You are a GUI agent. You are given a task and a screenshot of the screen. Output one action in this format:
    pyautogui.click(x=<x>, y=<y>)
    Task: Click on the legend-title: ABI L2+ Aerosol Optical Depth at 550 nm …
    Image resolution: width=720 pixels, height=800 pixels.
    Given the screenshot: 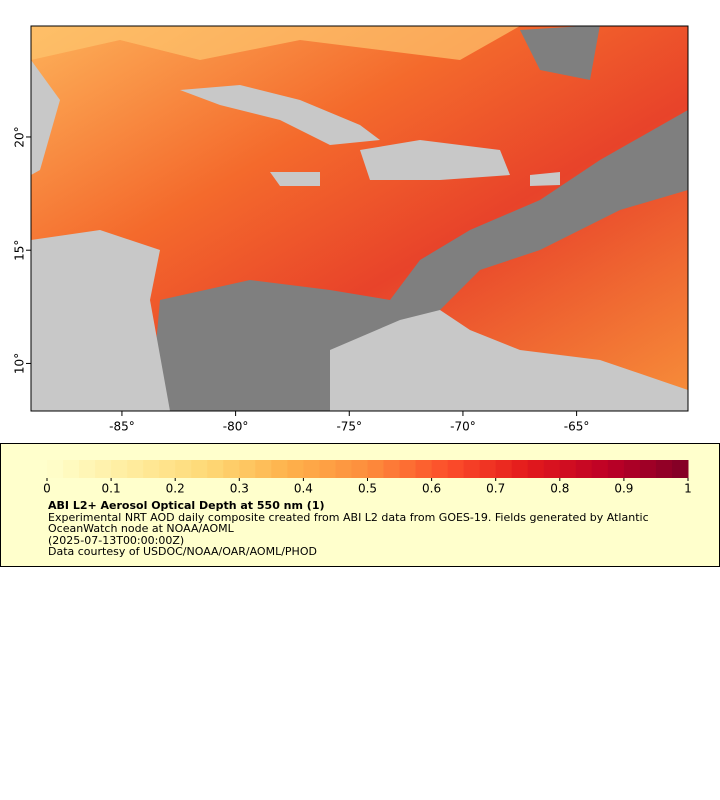 What is the action you would take?
    pyautogui.click(x=186, y=505)
    